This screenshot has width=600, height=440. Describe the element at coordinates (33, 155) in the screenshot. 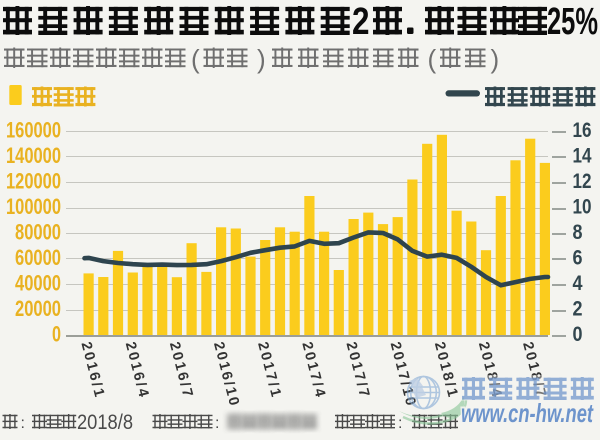

I see `svg-text: 140000` at that location.